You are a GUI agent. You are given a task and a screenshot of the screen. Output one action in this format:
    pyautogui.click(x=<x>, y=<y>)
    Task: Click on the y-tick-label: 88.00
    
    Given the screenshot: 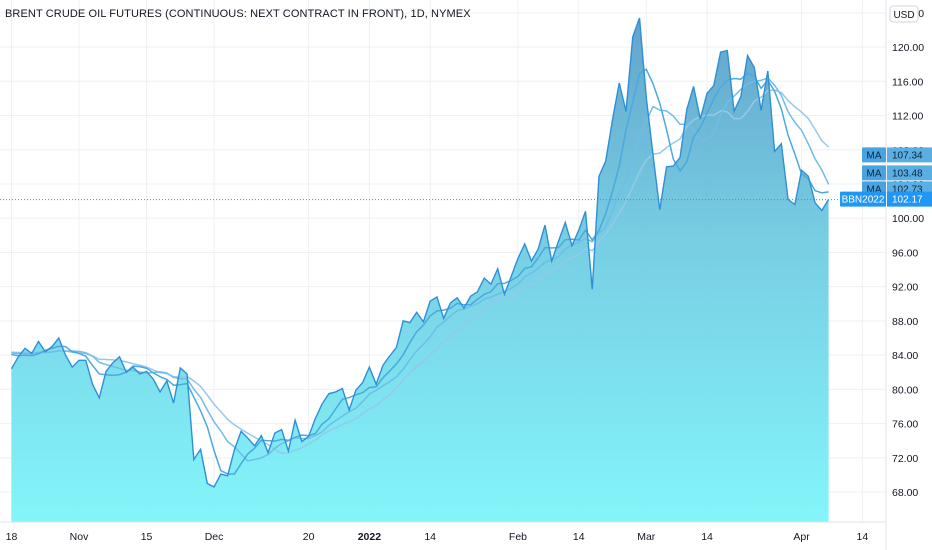 What is the action you would take?
    pyautogui.click(x=905, y=322)
    